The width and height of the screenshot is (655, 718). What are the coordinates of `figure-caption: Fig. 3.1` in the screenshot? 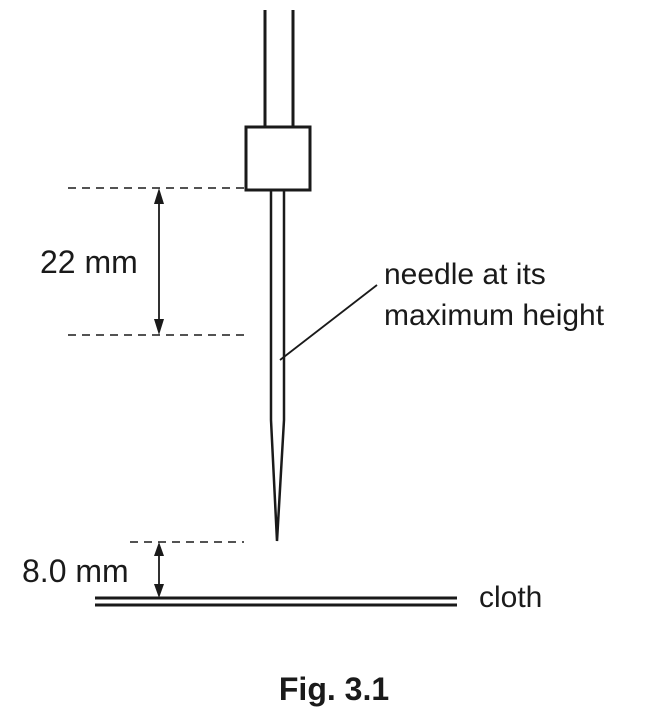 It's located at (334, 689).